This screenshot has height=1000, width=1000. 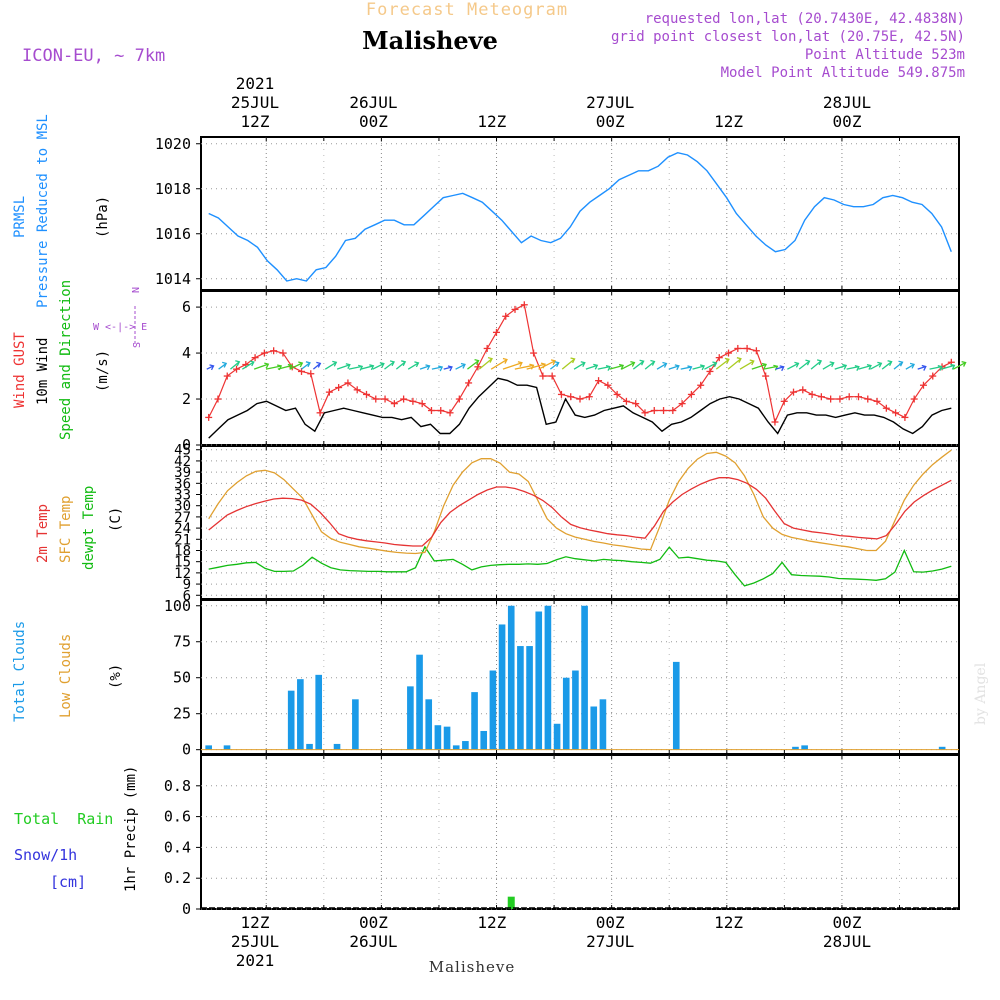 What do you see at coordinates (66, 529) in the screenshot?
I see `sfc-label: SFC Temp` at bounding box center [66, 529].